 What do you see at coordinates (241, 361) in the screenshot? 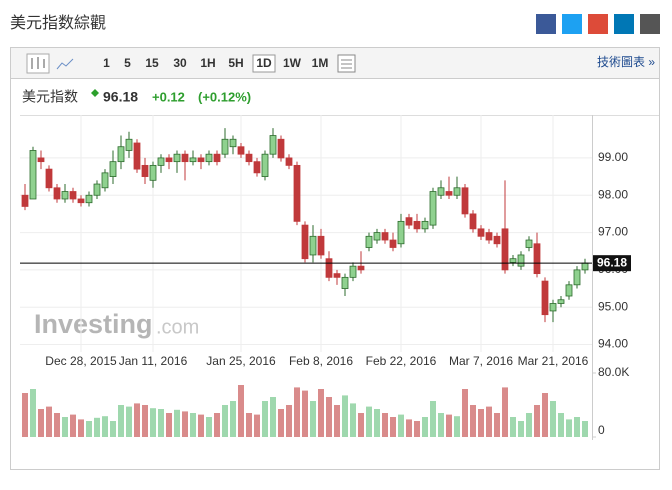
I see `x-tick-label: Jan 25, 2016` at bounding box center [241, 361].